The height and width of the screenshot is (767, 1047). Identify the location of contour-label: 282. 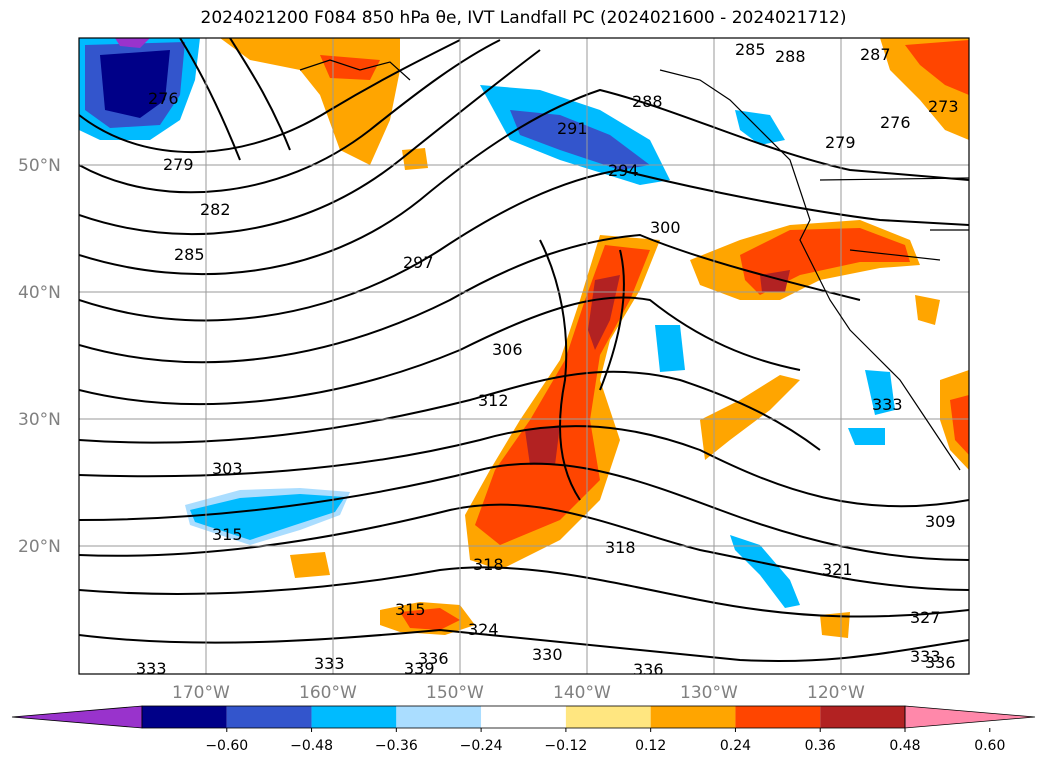
(215, 209).